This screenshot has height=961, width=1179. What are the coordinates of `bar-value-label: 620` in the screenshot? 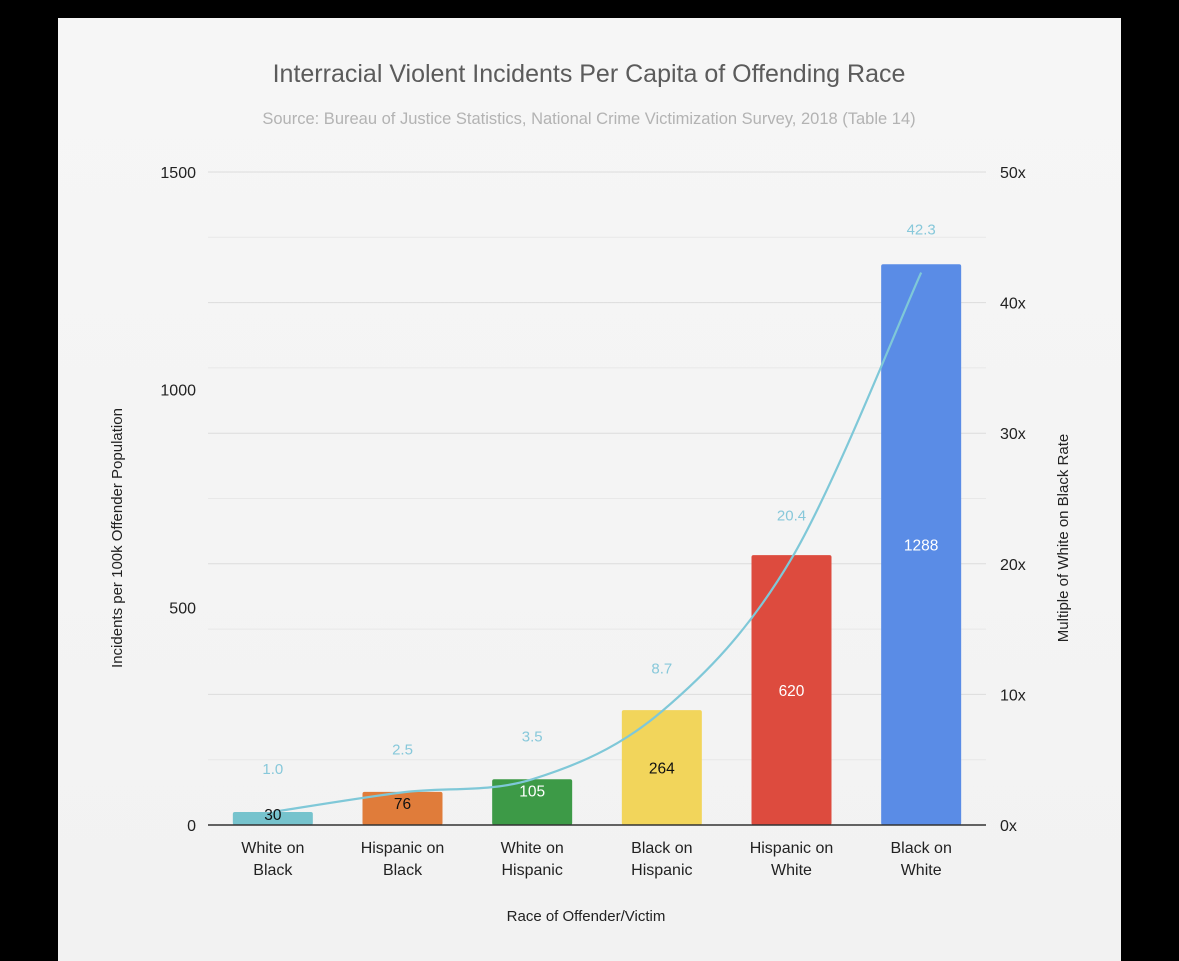 It's located at (792, 691).